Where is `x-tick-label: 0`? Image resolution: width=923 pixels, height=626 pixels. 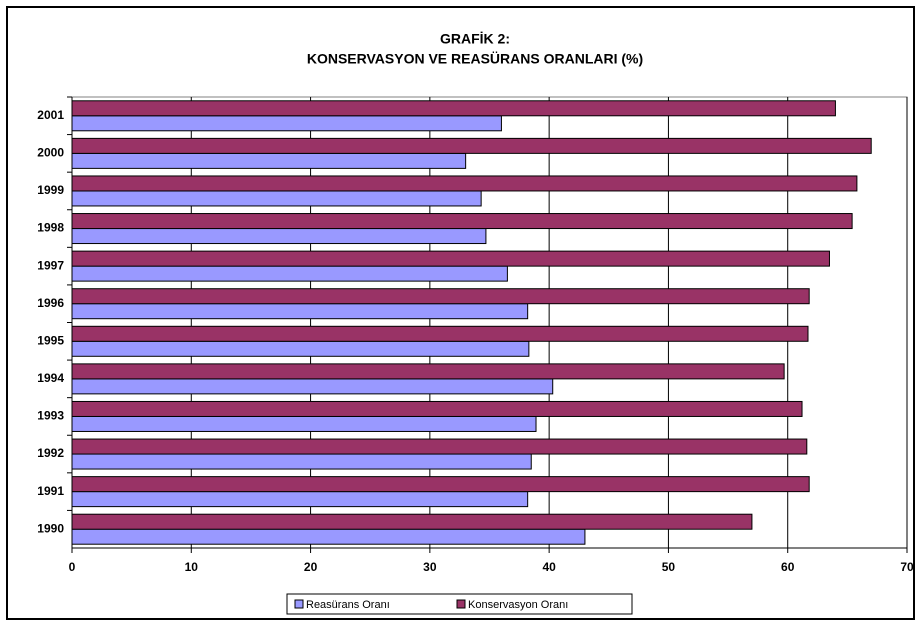
x-tick-label: 0 is located at coordinates (72, 567).